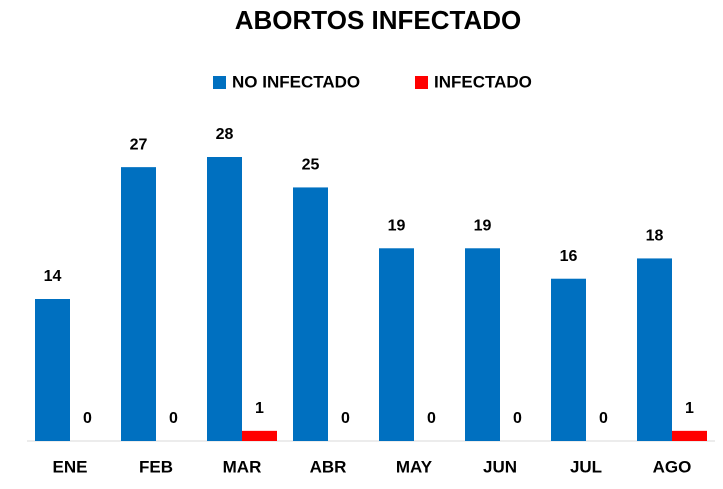 This screenshot has height=489, width=723. I want to click on x-tick-label: JUL, so click(586, 466).